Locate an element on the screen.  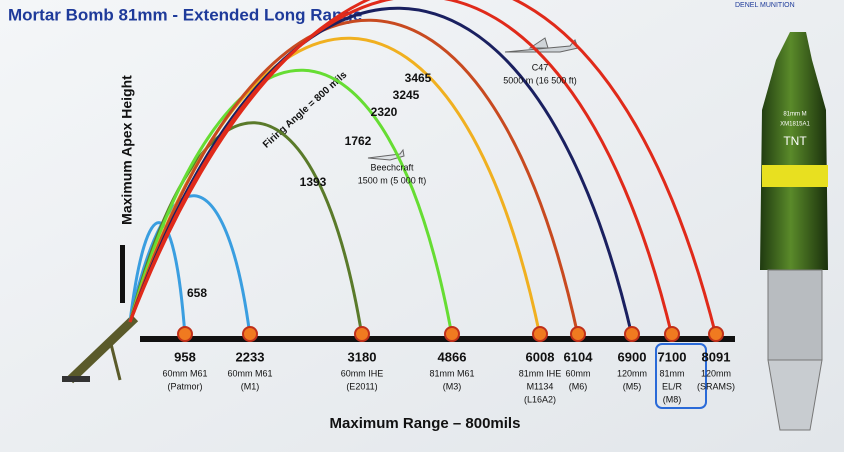
mortar is located at coordinates (100, 349).